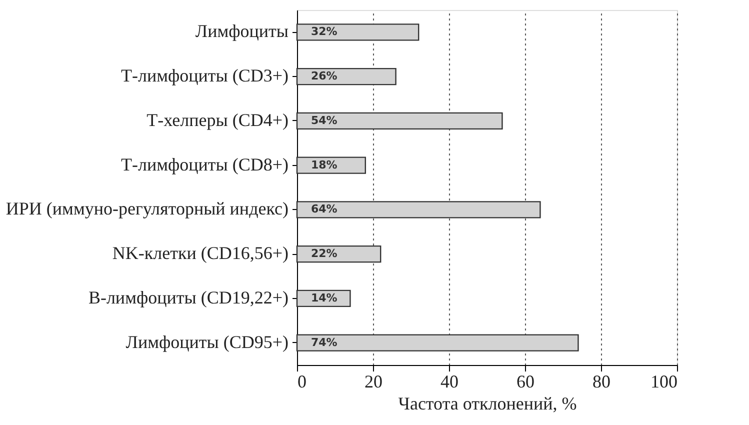 The width and height of the screenshot is (749, 425). I want to click on x-tick-label: 60, so click(525, 382).